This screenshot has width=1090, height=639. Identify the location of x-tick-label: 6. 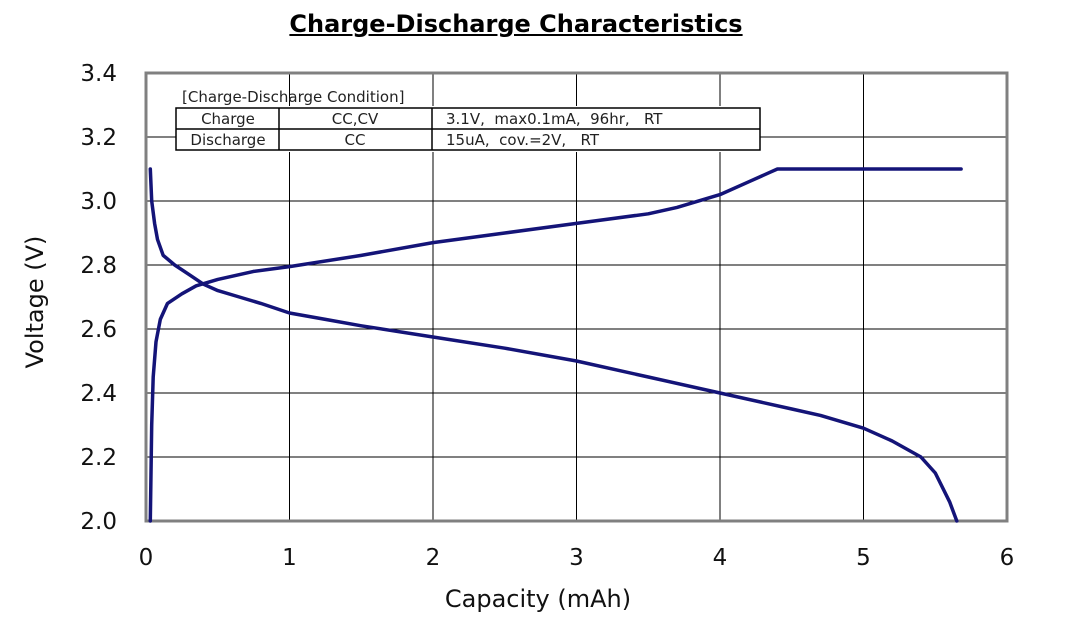
(1007, 558).